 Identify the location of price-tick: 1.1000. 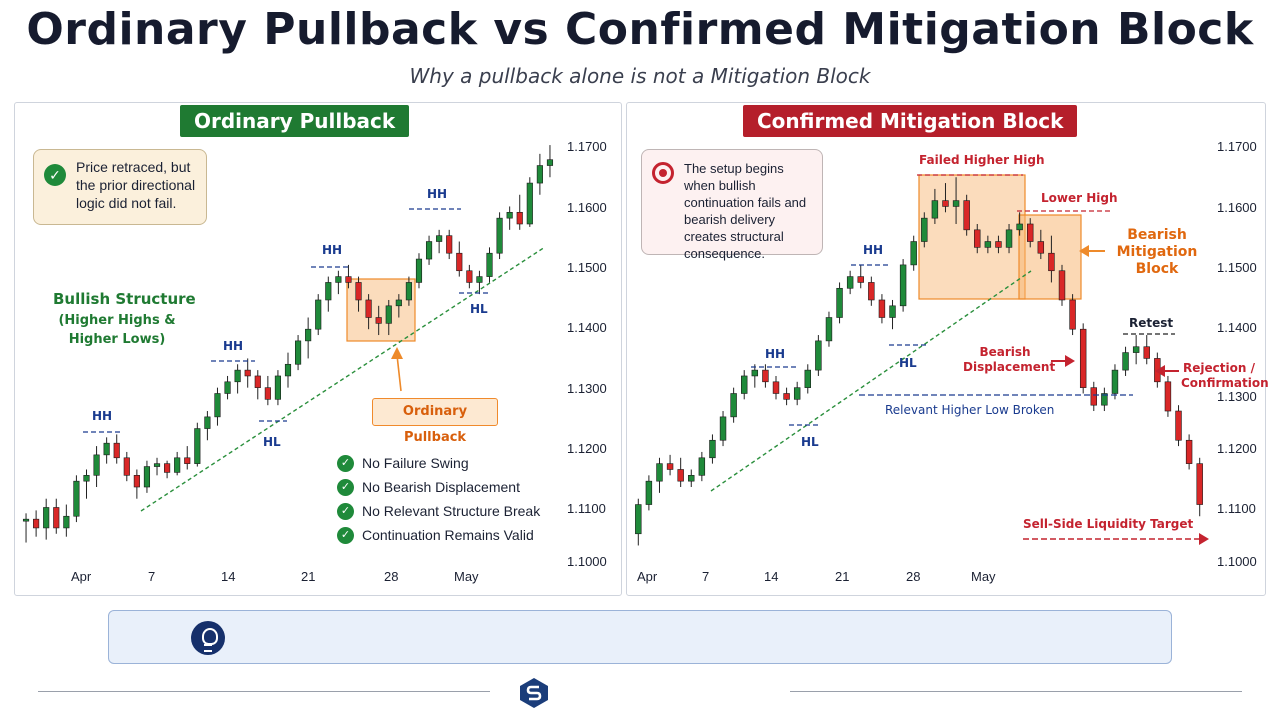
(1237, 561).